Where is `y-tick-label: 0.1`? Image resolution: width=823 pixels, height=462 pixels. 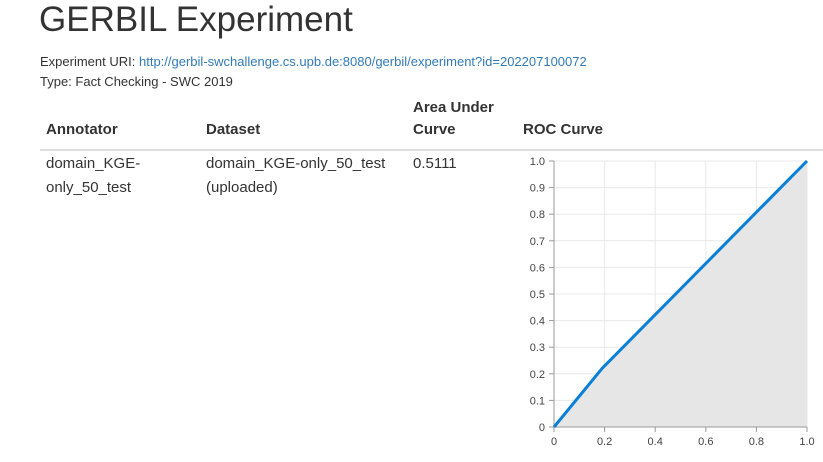
y-tick-label: 0.1 is located at coordinates (537, 401).